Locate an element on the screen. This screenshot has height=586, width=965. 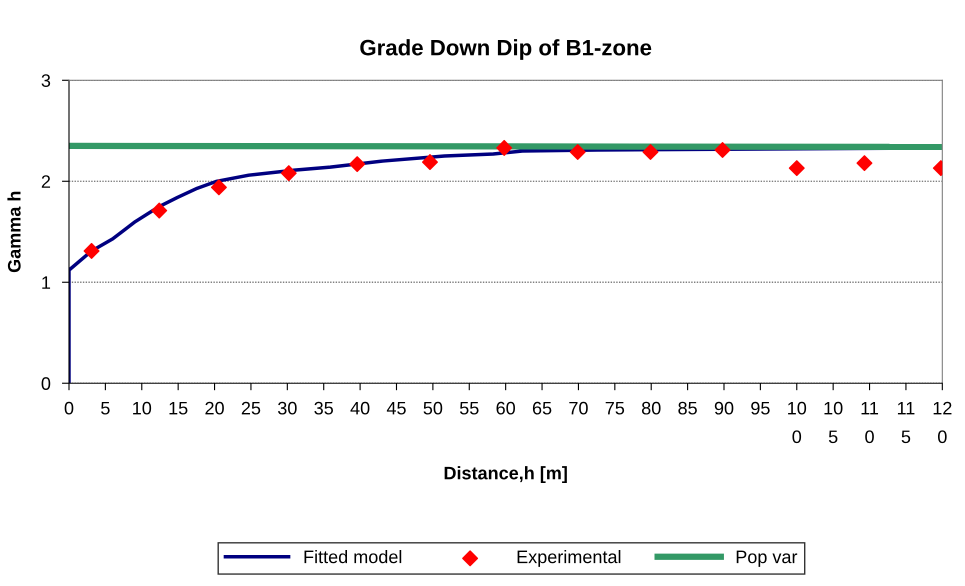
x-tick-label: 25 is located at coordinates (251, 408).